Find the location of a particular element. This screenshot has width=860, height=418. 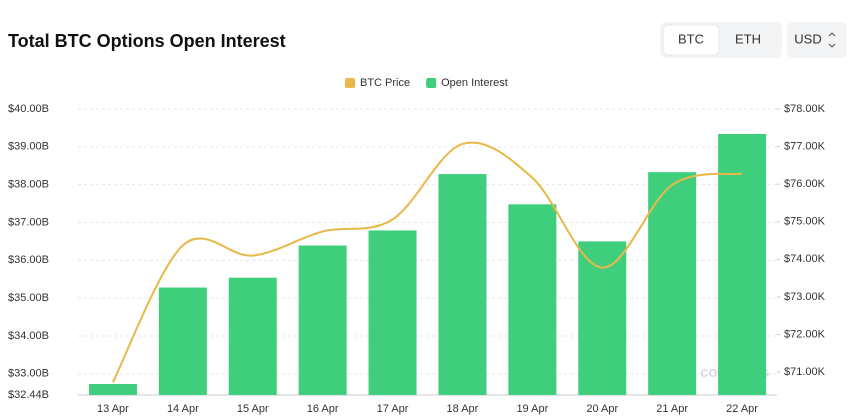

y-tick-label: $40.00B is located at coordinates (28, 109).